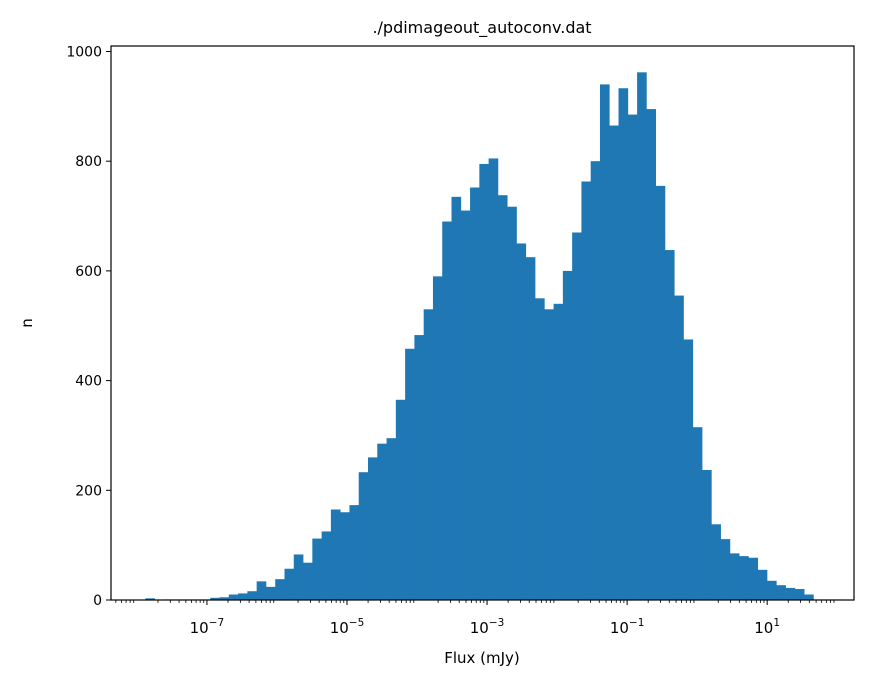  I want to click on y-axis-ticks: 0 200 400 600 800 1000, so click(88, 326).